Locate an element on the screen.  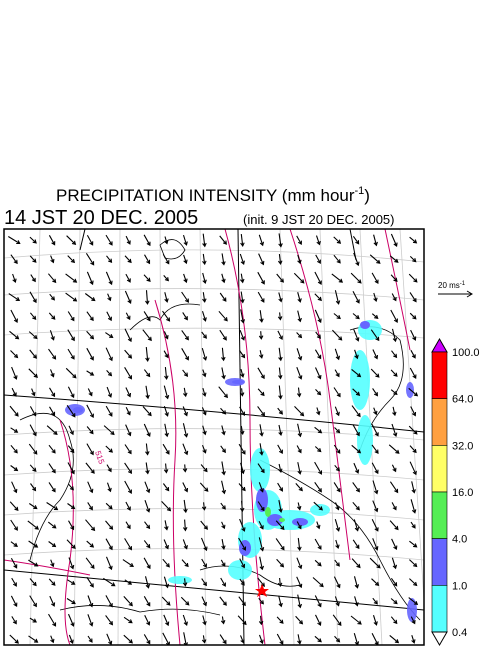
colorbar-label: 16.0 is located at coordinates (462, 493).